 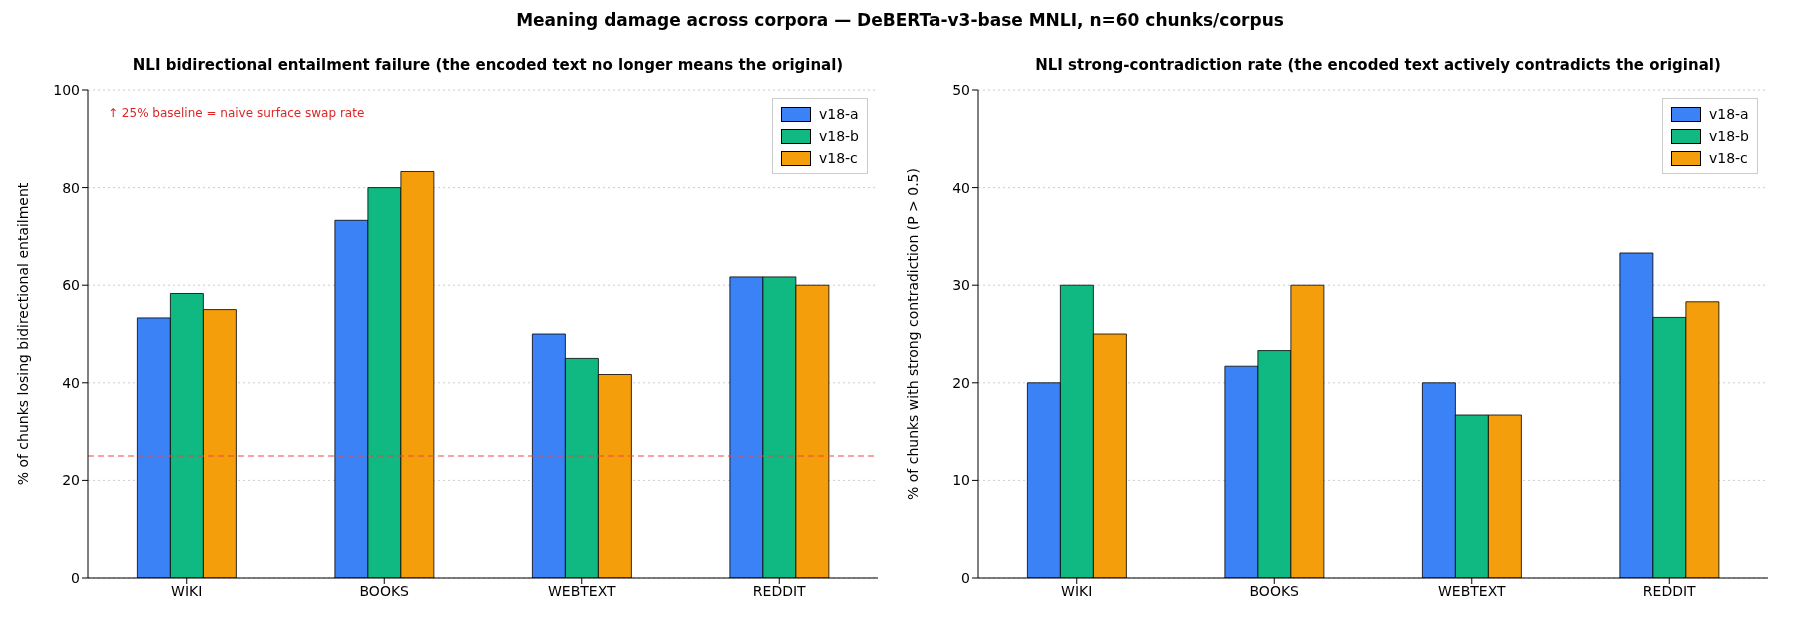 I want to click on chart-title: NLI strong-contradiction rate (the encoded text actively contradicts the original), so click(x=1378, y=66).